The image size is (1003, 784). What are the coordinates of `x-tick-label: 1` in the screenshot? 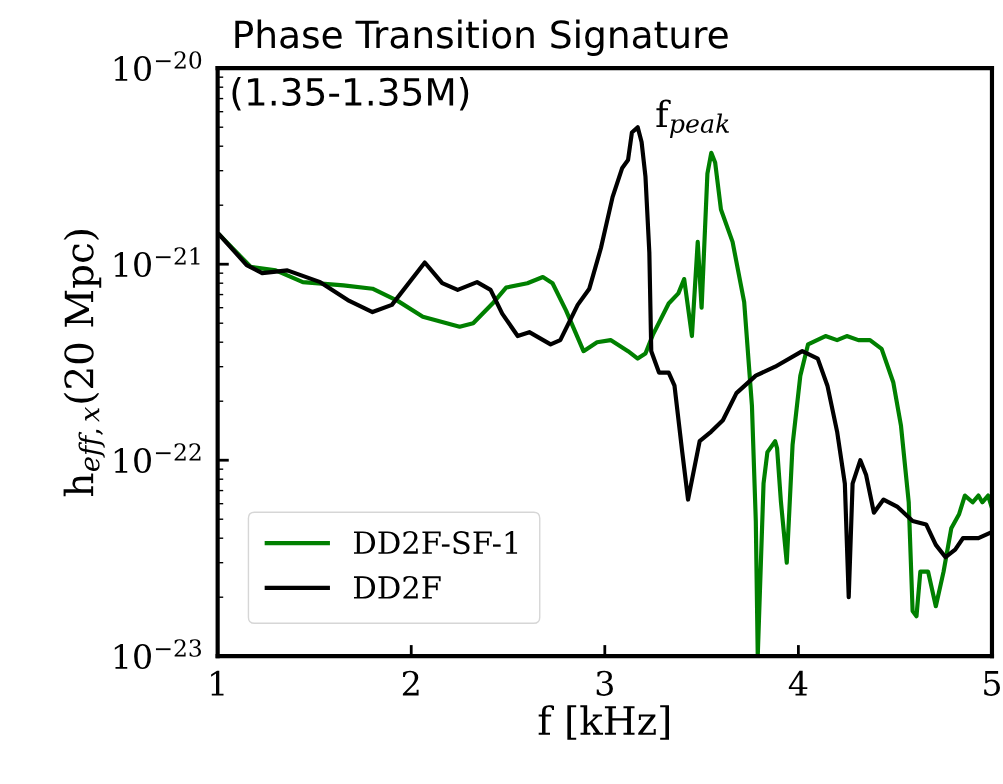 It's located at (217, 683).